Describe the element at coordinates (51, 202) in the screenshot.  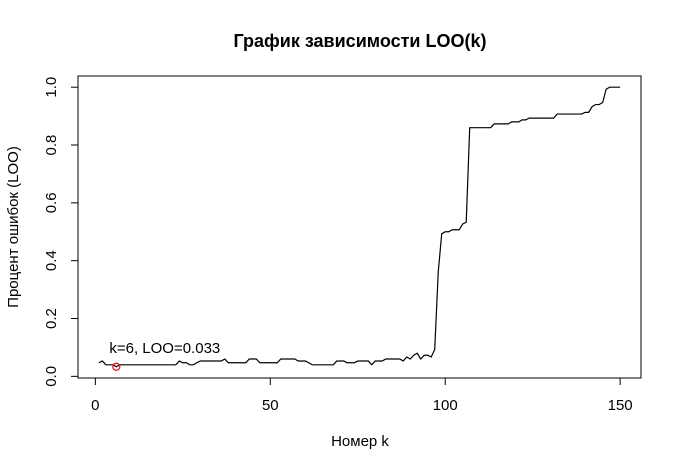
I see `y-tick-label: 0.6` at that location.